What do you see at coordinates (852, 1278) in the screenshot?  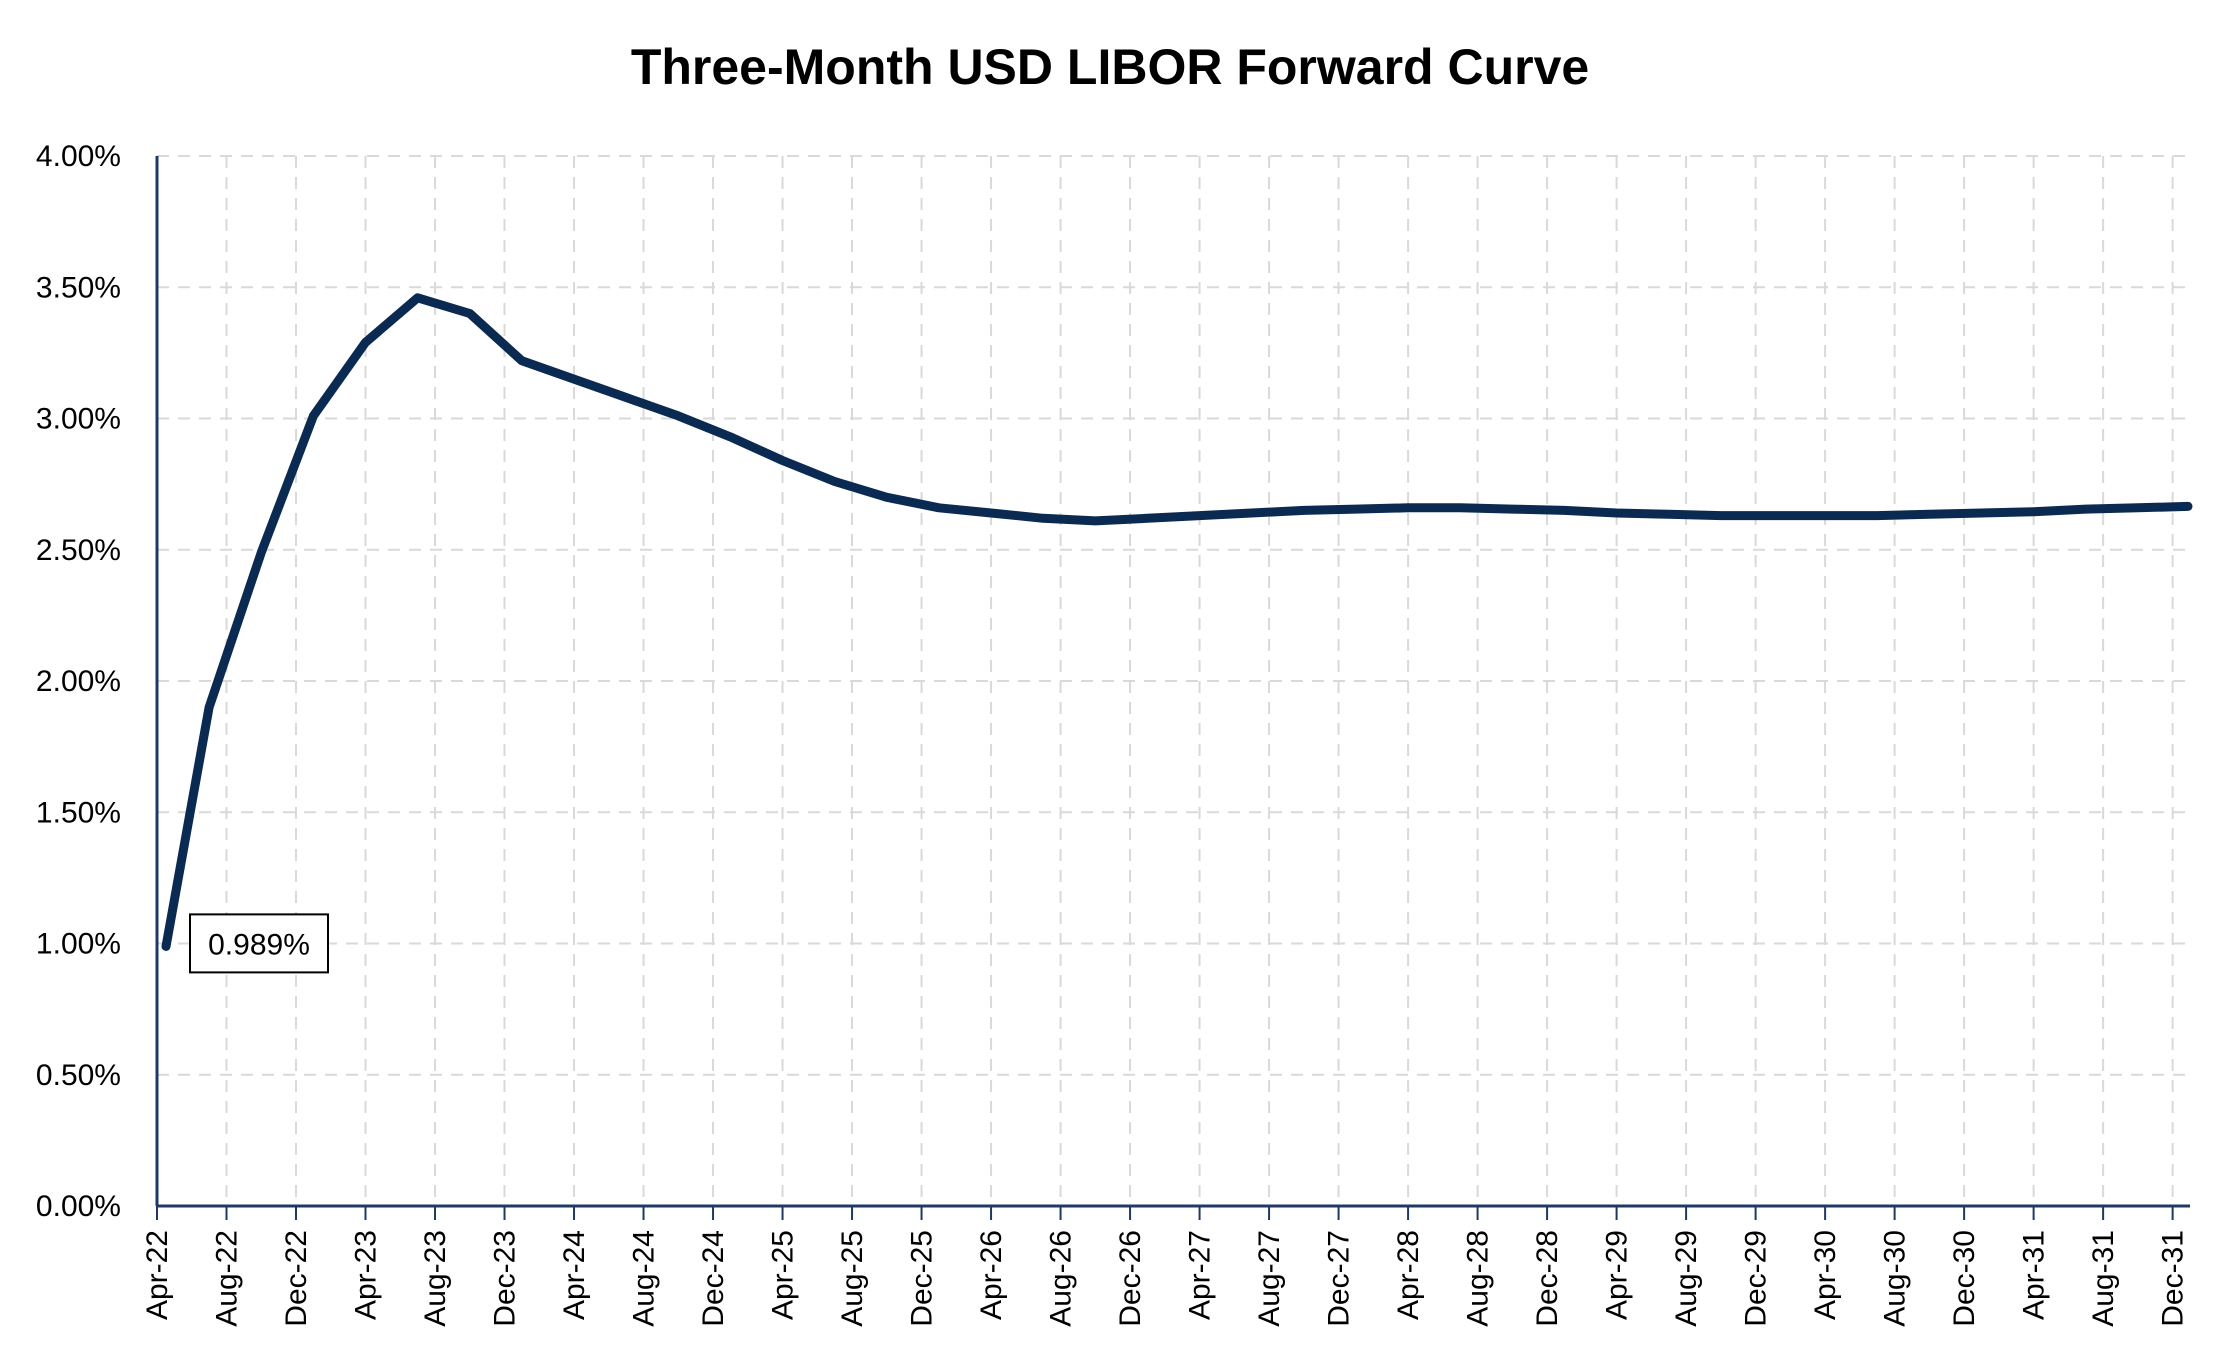 I see `x-tick-label: Aug-25` at bounding box center [852, 1278].